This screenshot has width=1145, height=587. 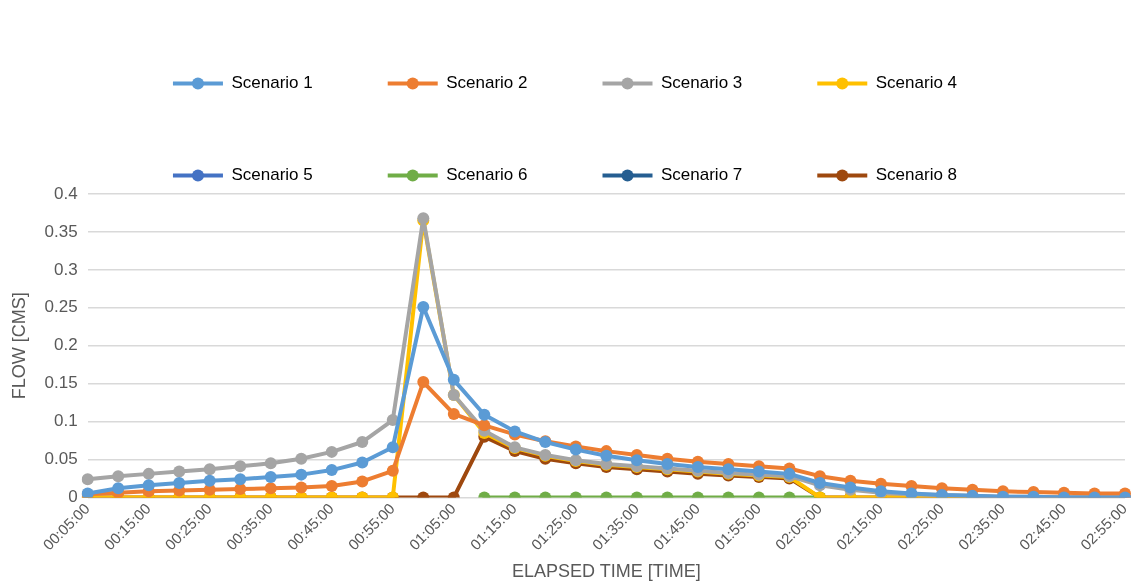 What do you see at coordinates (61, 459) in the screenshot?
I see `y-tick-label: 0.05` at bounding box center [61, 459].